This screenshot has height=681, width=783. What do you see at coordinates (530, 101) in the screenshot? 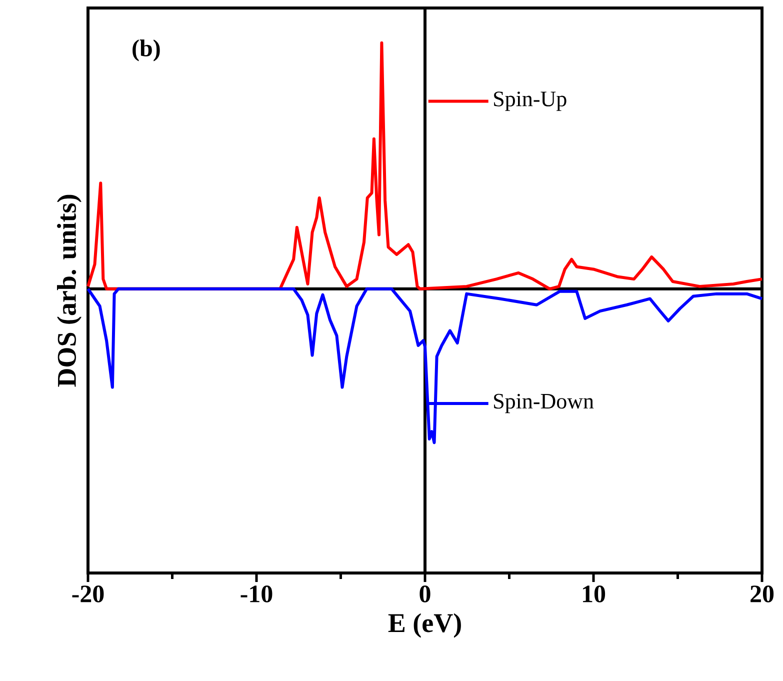
I see `legend-label: Spin-Up` at bounding box center [530, 101].